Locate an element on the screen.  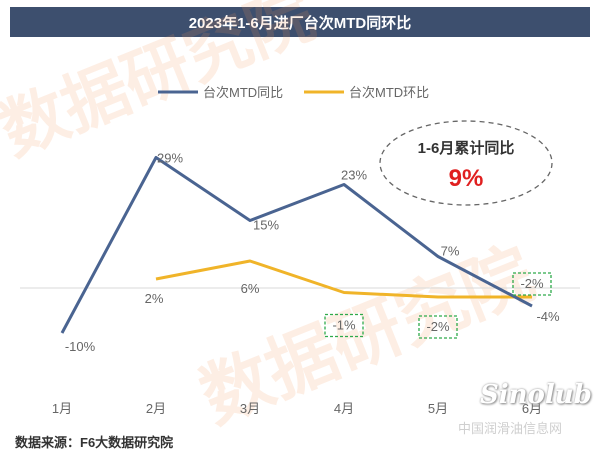
chart-title: 2023年1-6月进厂台次MTD同环比 is located at coordinates (300, 22).